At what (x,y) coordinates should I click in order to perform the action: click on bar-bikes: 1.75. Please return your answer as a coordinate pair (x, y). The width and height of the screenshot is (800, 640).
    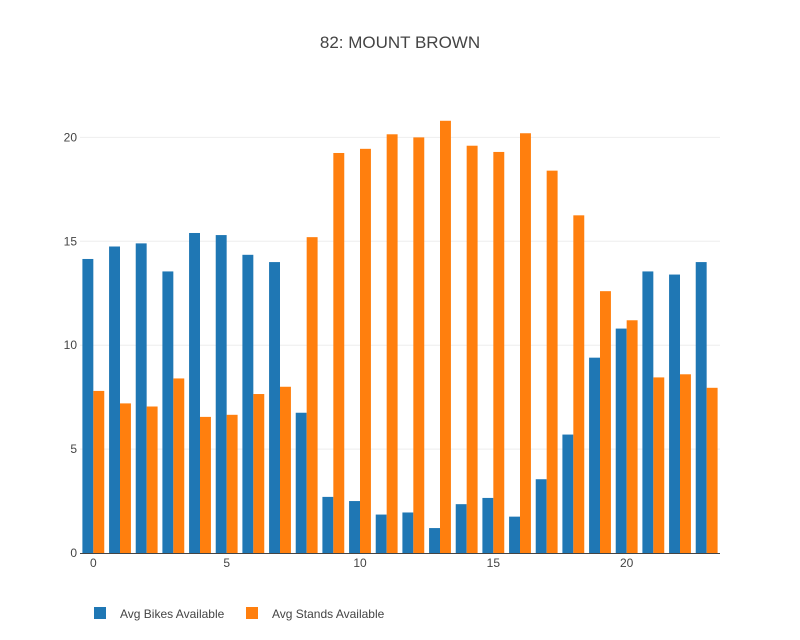
    Looking at the image, I should click on (514, 534).